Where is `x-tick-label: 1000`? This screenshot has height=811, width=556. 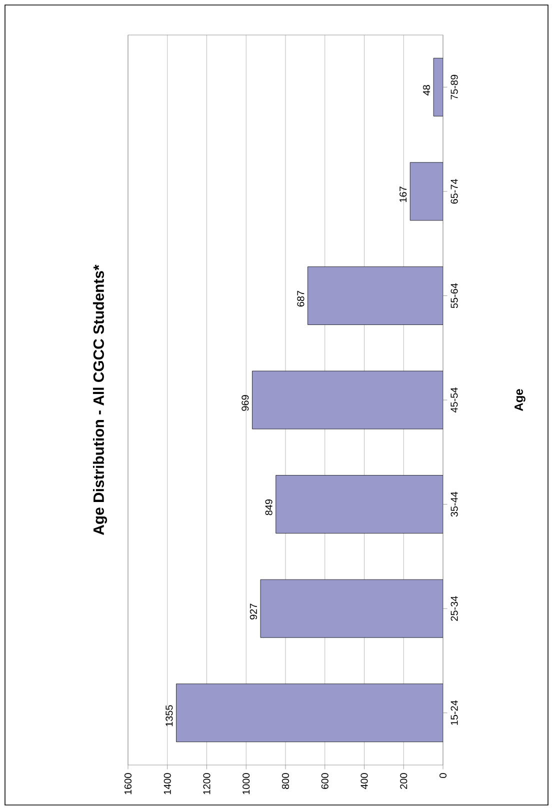 x-tick-label: 1000 is located at coordinates (246, 783).